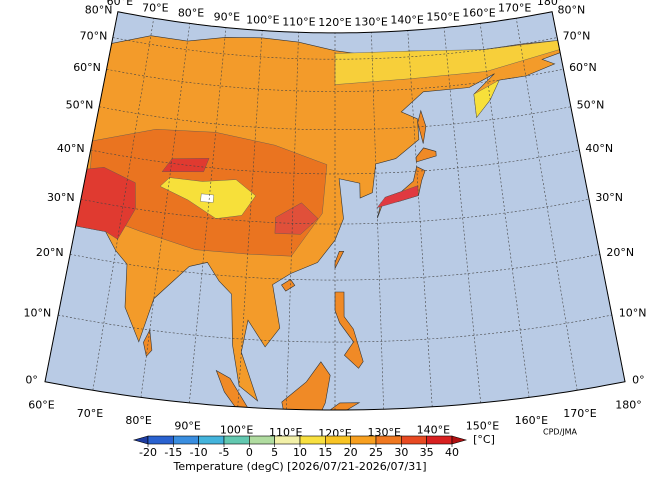 The height and width of the screenshot is (477, 669). Describe the element at coordinates (334, 22) in the screenshot. I see `longitude-label: 120°E` at that location.